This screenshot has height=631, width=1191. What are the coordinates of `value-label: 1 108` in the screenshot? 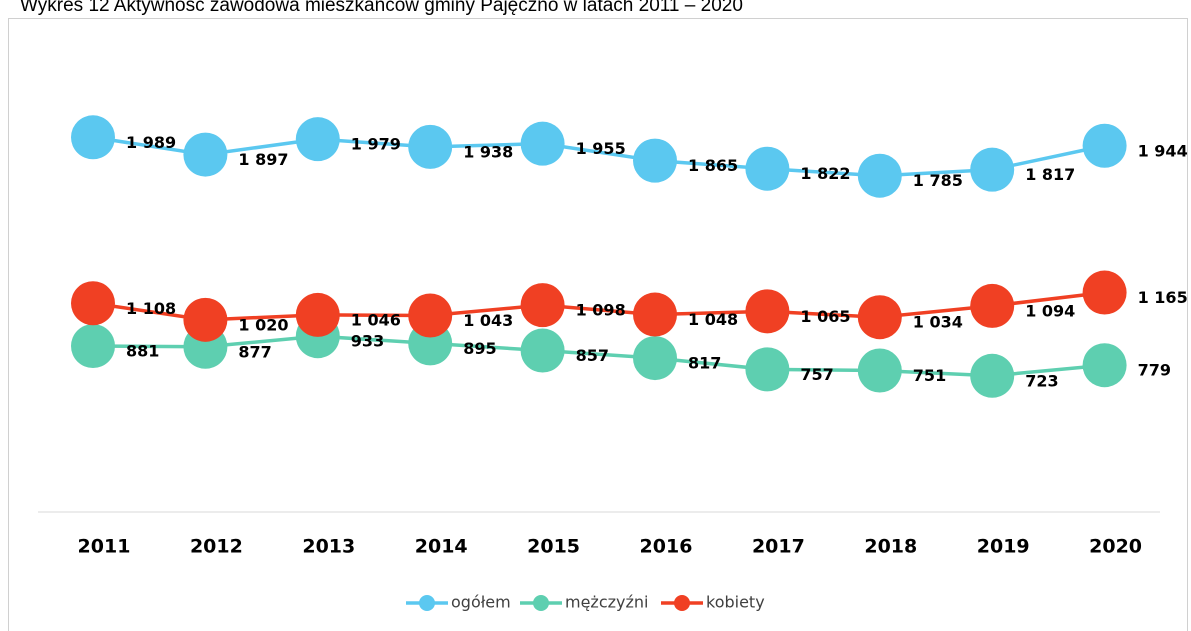 It's located at (151, 308).